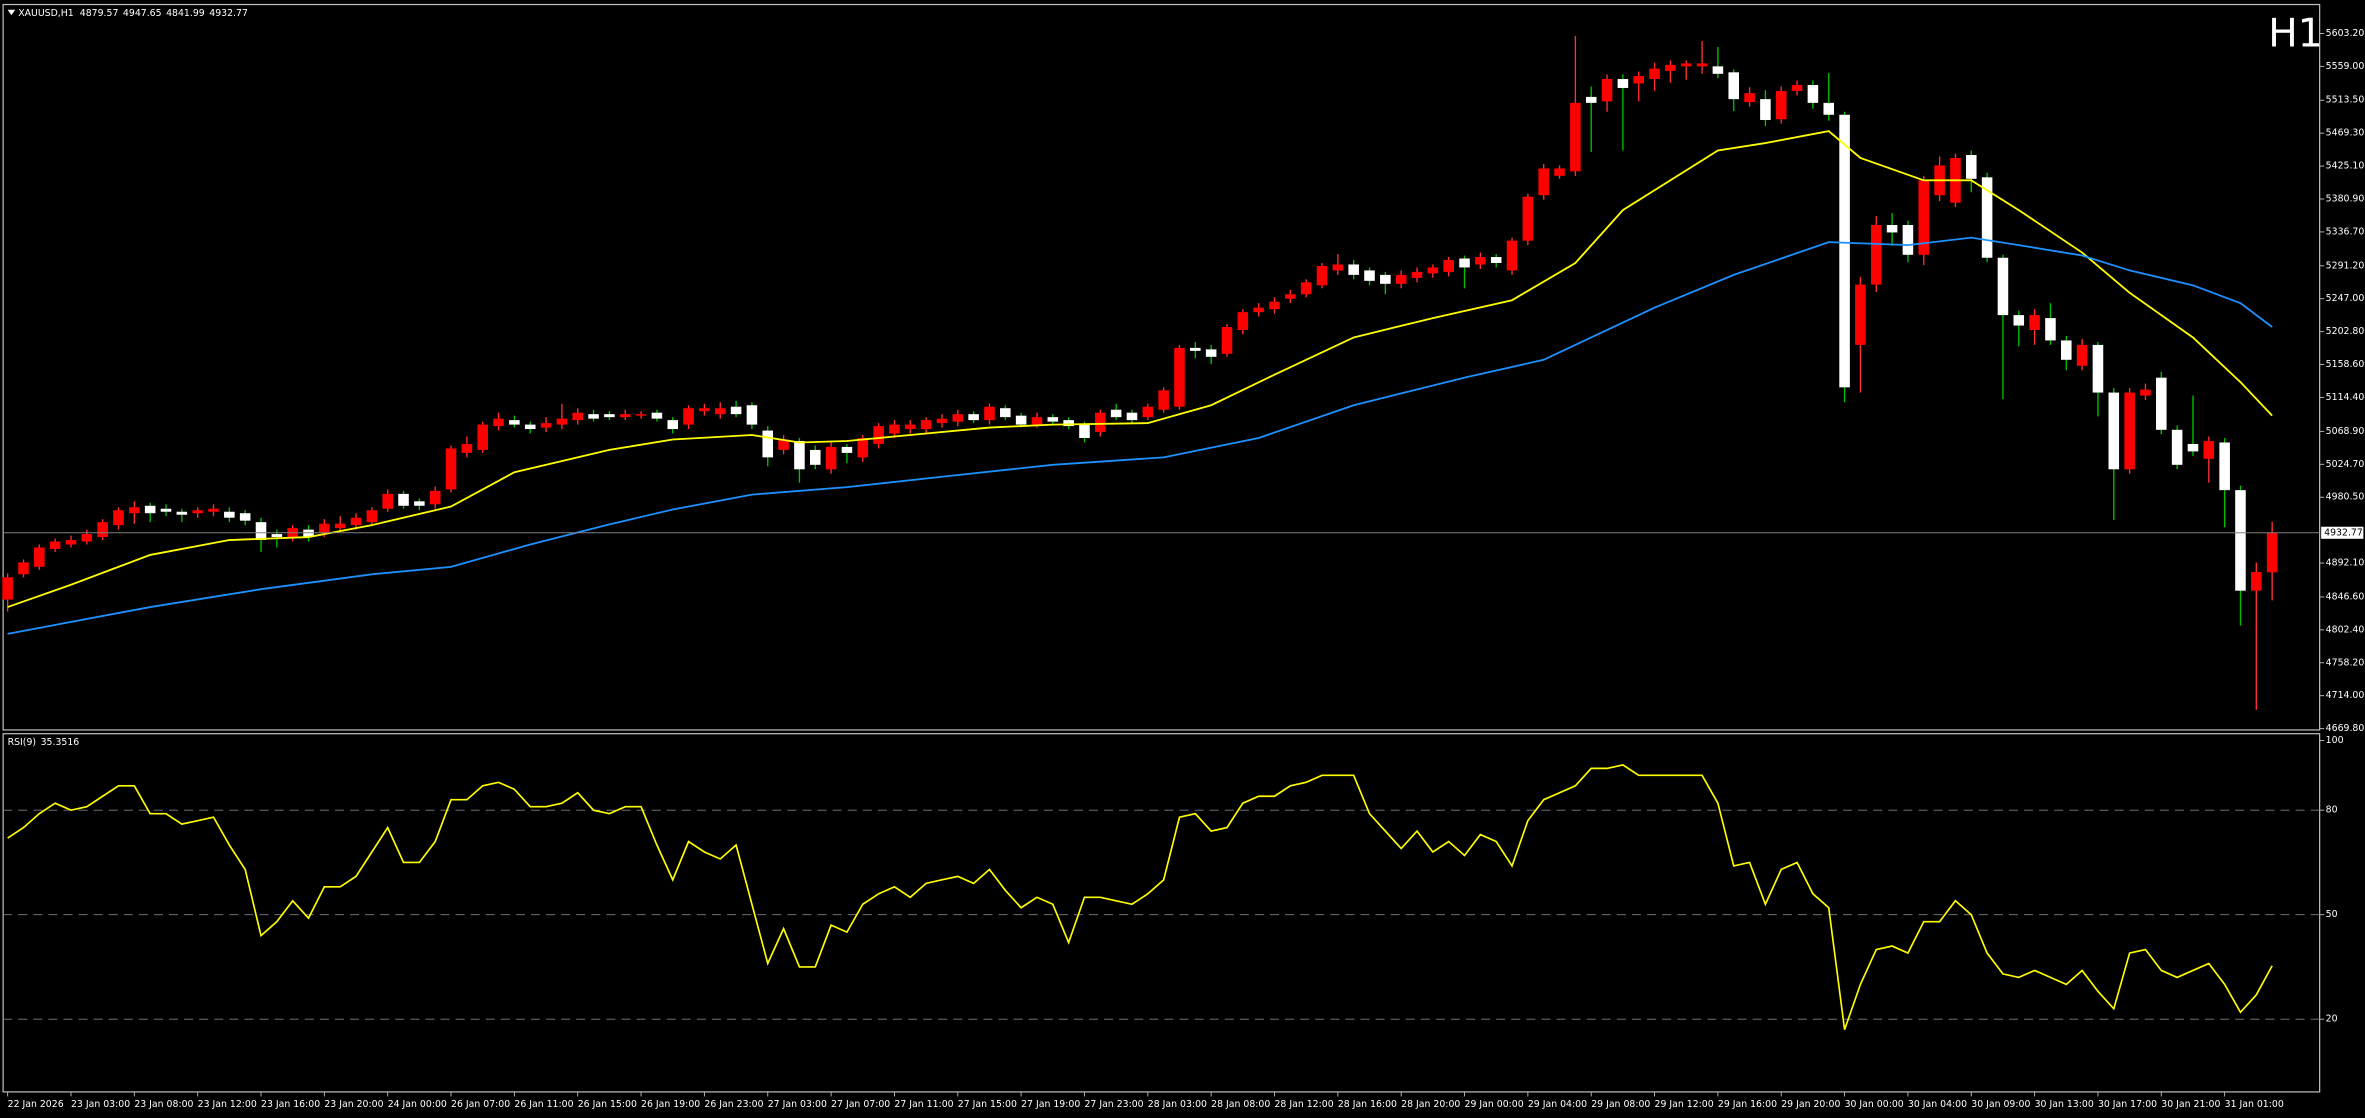 This screenshot has width=2365, height=1118. What do you see at coordinates (2345, 397) in the screenshot?
I see `y-tick-label: 5114.40` at bounding box center [2345, 397].